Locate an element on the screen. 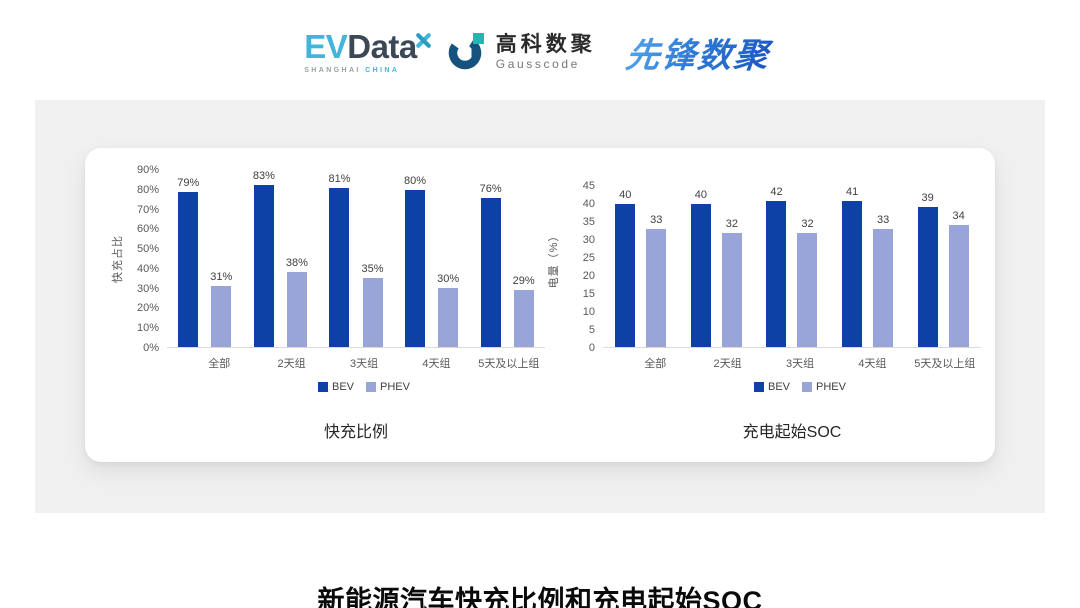 The height and width of the screenshot is (608, 1080). bar-cell: 79% is located at coordinates (188, 258).